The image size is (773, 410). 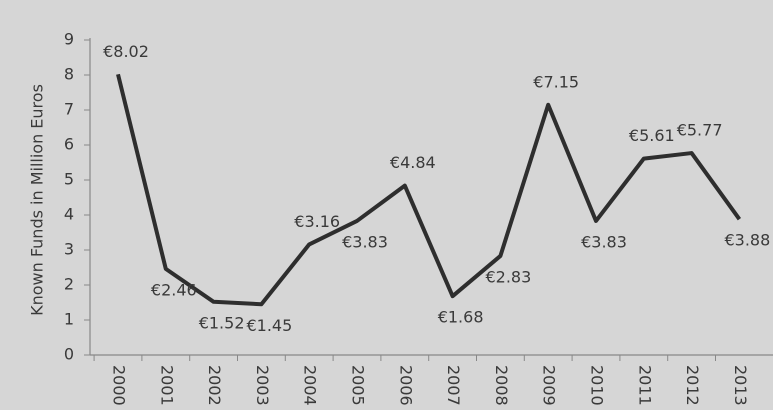 I want to click on data-label: €8.02, so click(x=126, y=51).